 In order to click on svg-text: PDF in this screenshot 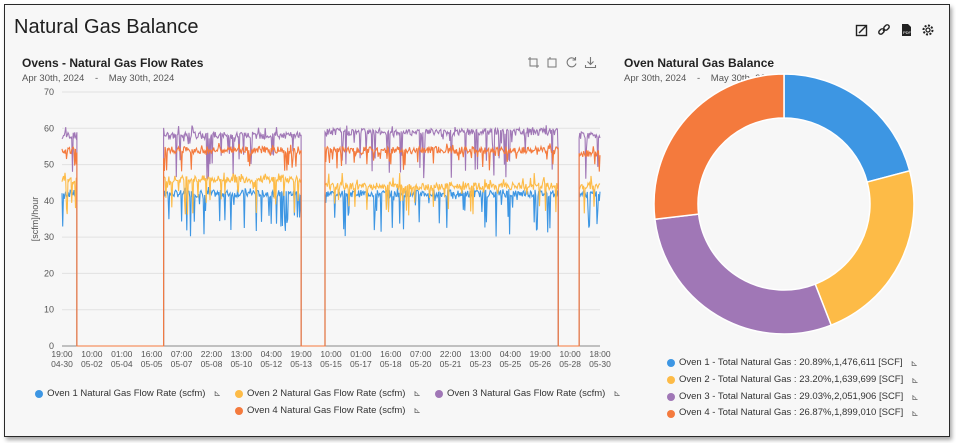, I will do `click(907, 32)`.